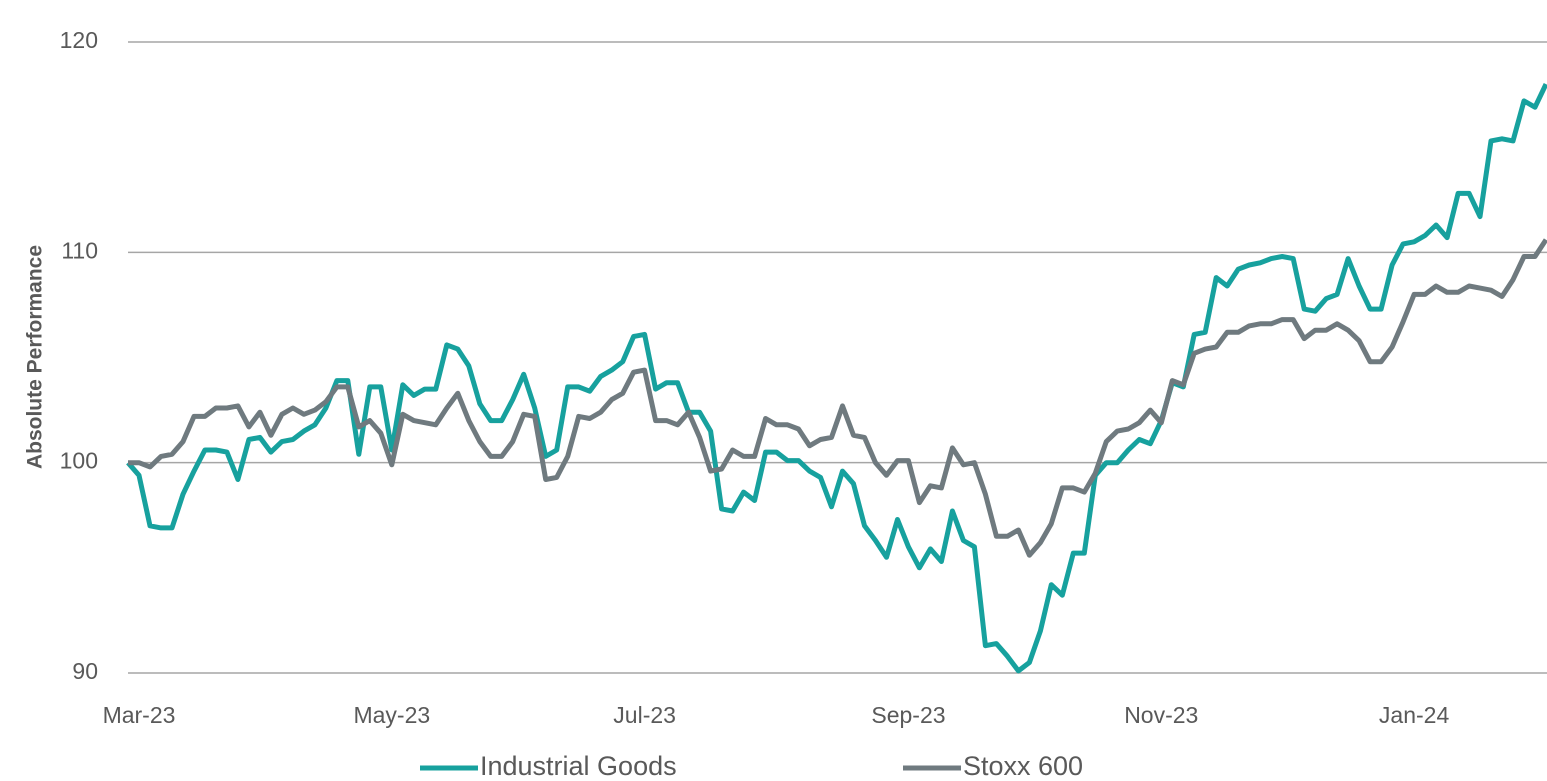  Describe the element at coordinates (1161, 715) in the screenshot. I see `x-tick-label: Nov-23` at that location.